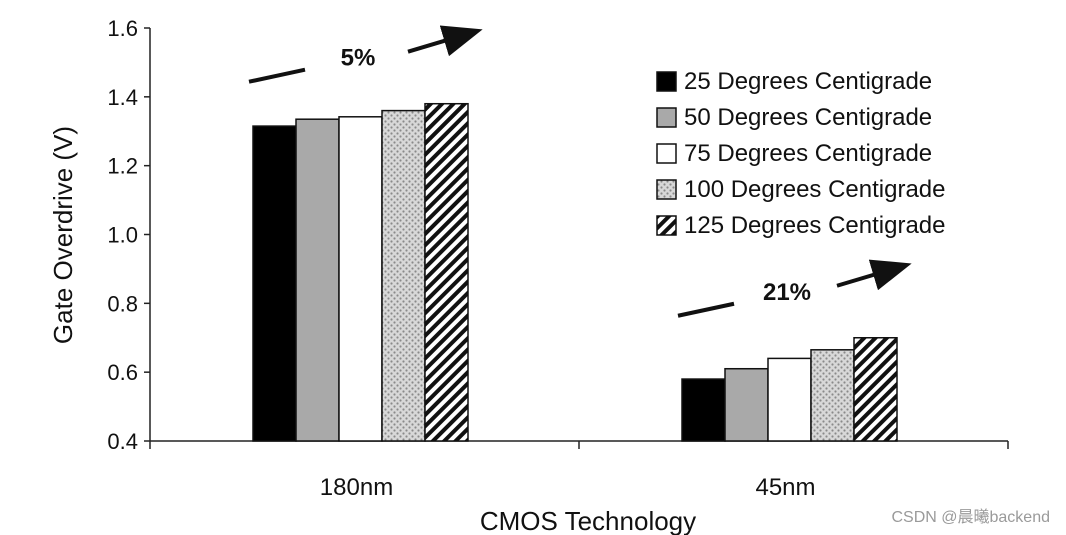 This screenshot has width=1066, height=535. What do you see at coordinates (122, 28) in the screenshot?
I see `y-tick-label: 1.6` at bounding box center [122, 28].